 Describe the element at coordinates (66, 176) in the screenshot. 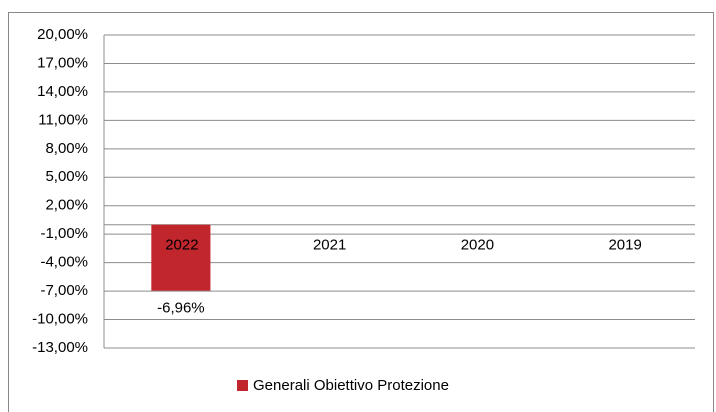

I see `y-tick-label: 5,00%` at that location.